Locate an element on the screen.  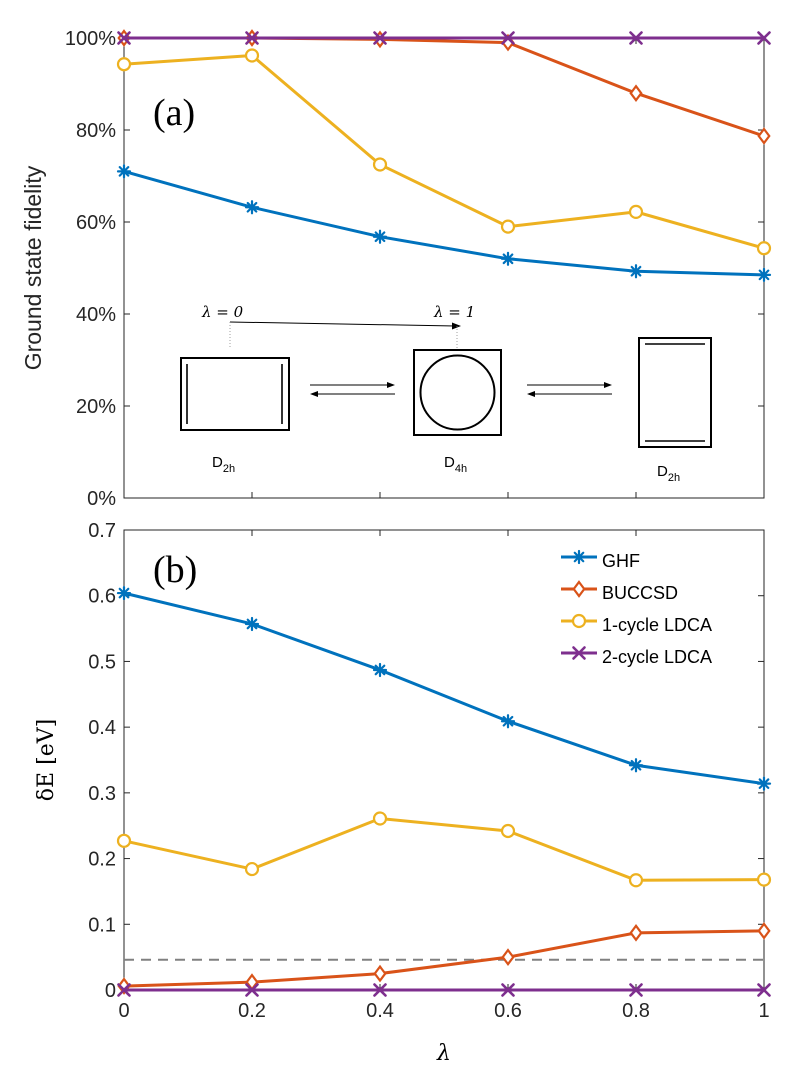
left-group-label: D2h is located at coordinates (223, 464).